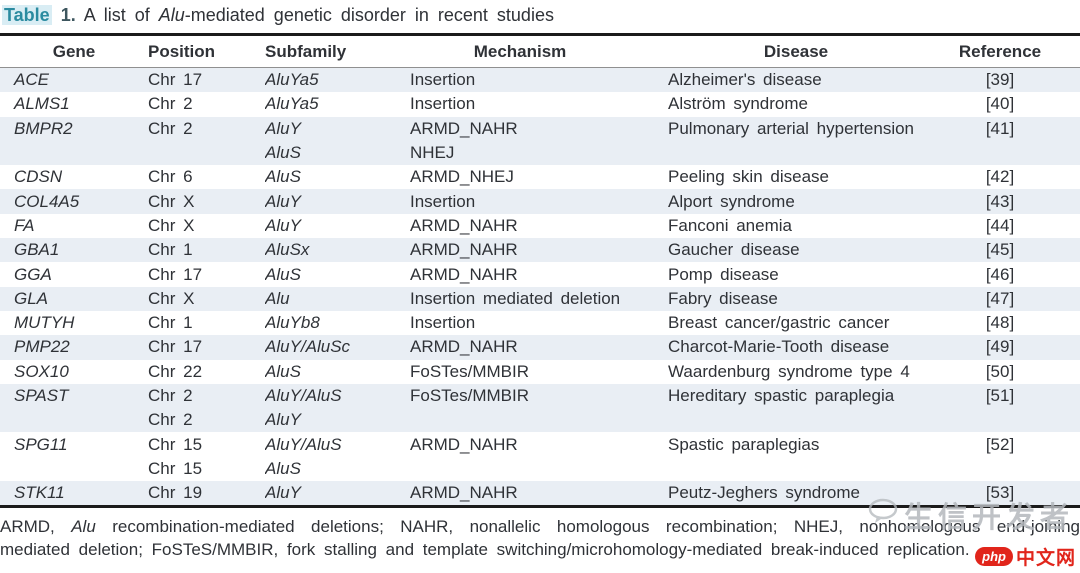  What do you see at coordinates (779, 347) in the screenshot?
I see `disease-cell: Charcot-Marie-Tooth disease` at bounding box center [779, 347].